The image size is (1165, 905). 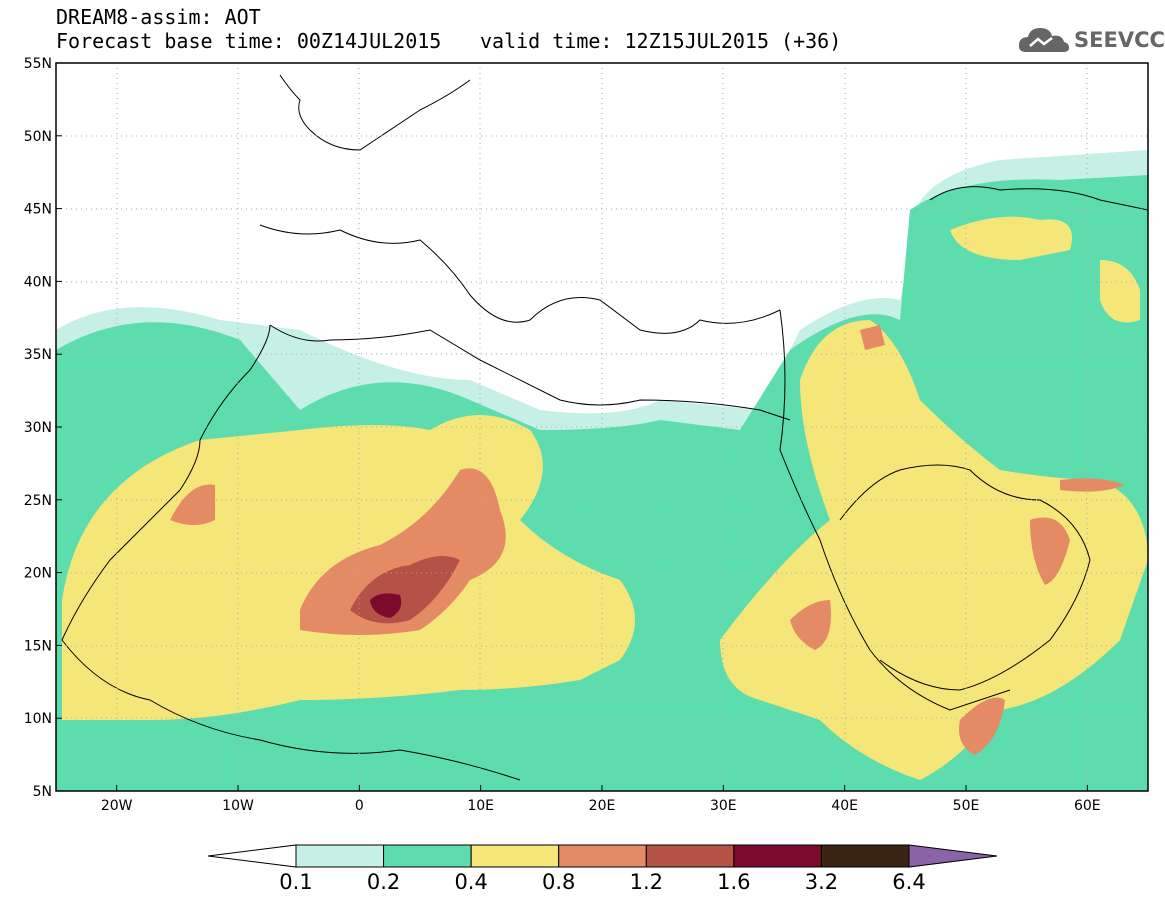 What do you see at coordinates (238, 806) in the screenshot?
I see `lon-label: 10W` at bounding box center [238, 806].